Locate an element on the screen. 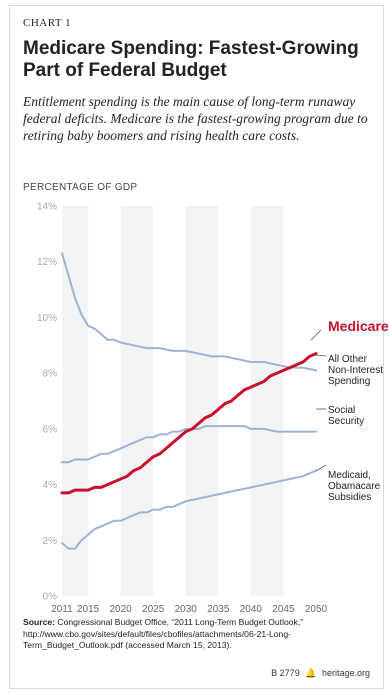 The width and height of the screenshot is (389, 695). x-tick-label: 2020 is located at coordinates (120, 609).